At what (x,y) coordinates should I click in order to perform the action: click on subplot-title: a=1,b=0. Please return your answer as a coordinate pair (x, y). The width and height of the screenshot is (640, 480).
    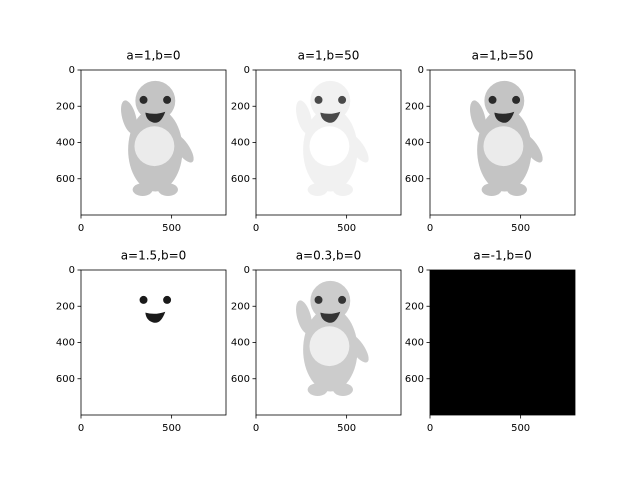
    Looking at the image, I should click on (153, 56).